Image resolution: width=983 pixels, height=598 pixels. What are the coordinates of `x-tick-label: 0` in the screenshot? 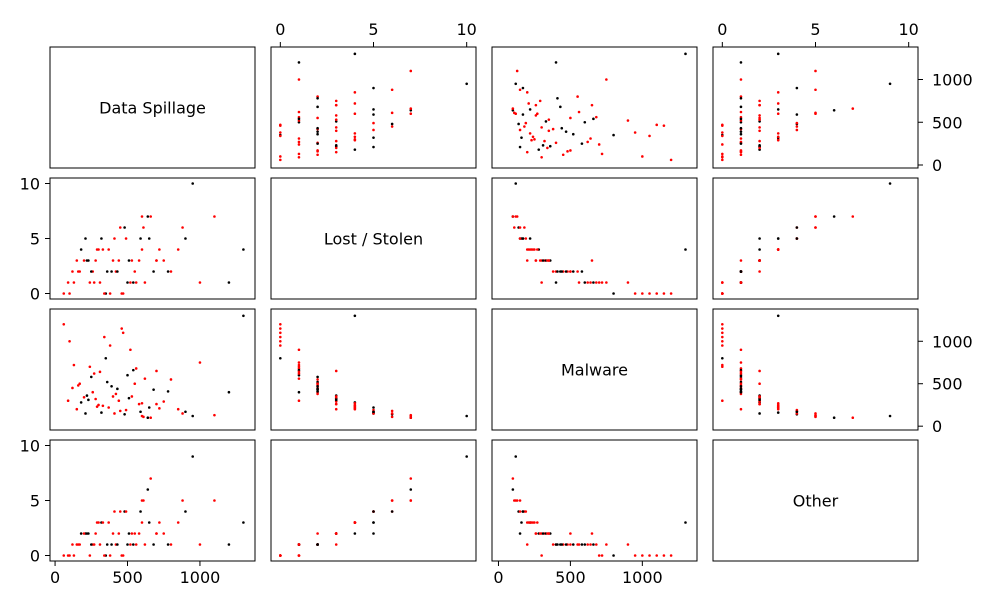 It's located at (55, 577).